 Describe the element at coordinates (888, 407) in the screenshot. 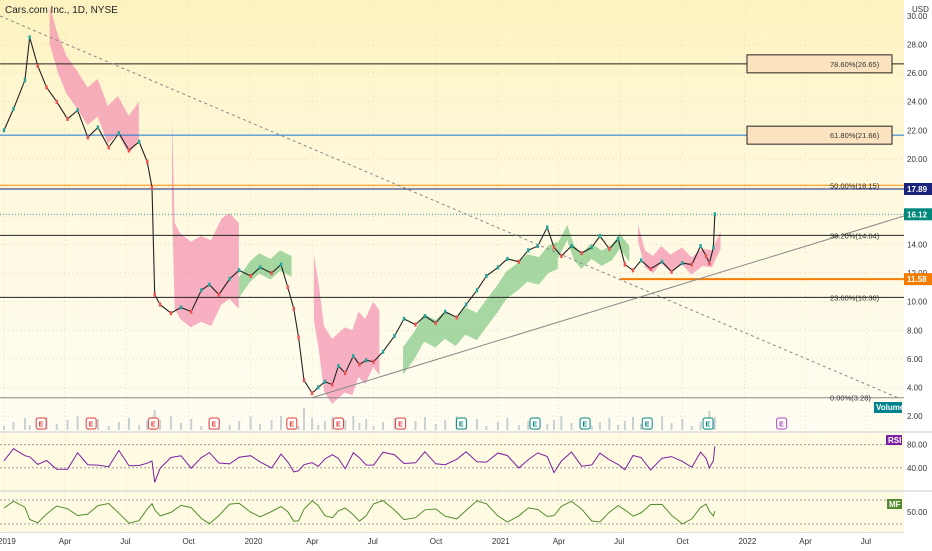

I see `volume-label-box` at that location.